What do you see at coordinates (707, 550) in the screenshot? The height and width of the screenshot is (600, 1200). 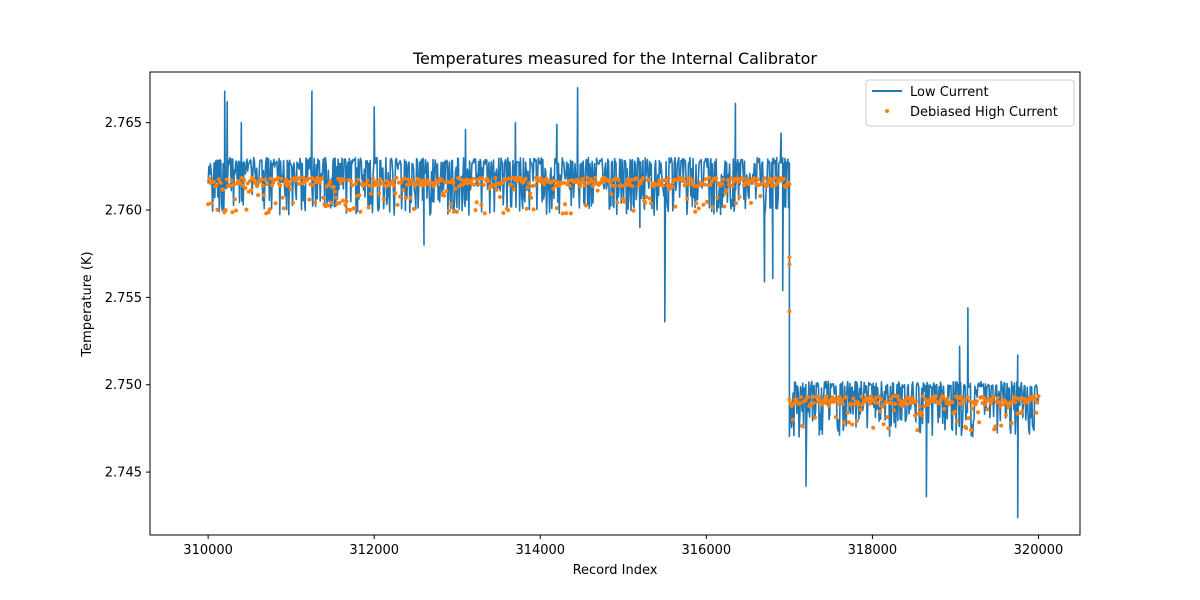 I see `x-tick-label: 316000` at bounding box center [707, 550].